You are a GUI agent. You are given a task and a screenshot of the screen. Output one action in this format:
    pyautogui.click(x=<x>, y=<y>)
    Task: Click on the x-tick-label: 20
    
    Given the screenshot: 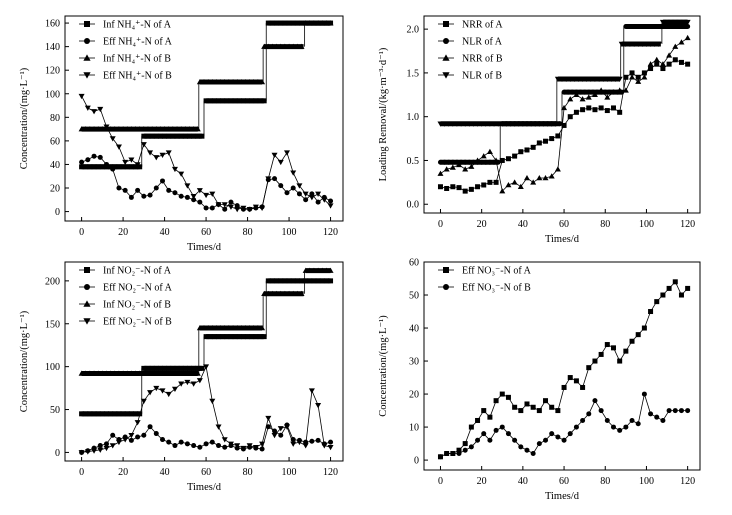 What is the action you would take?
    pyautogui.click(x=123, y=472)
    